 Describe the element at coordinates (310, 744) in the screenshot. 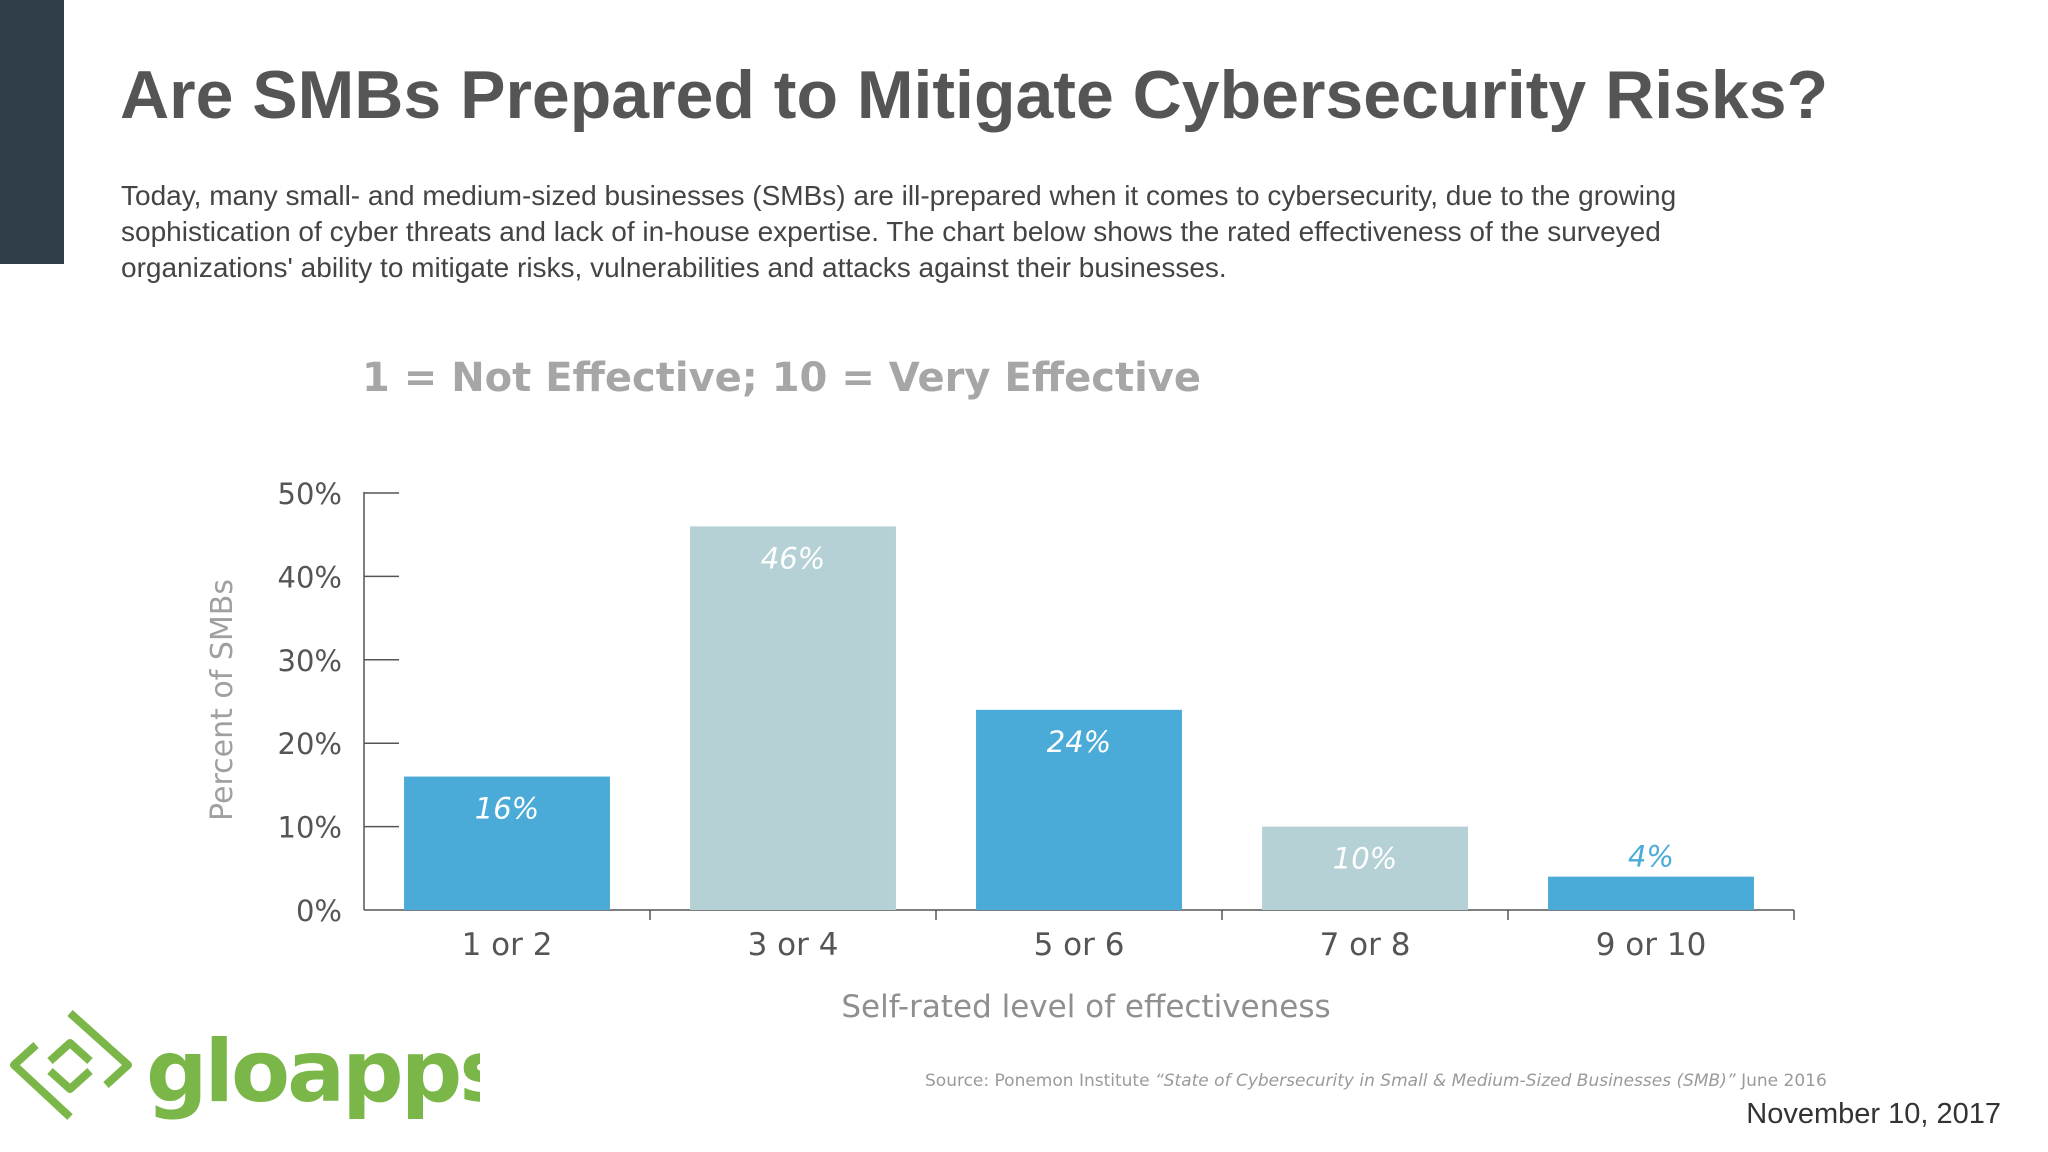

I see `y-tick-label: 20%` at that location.